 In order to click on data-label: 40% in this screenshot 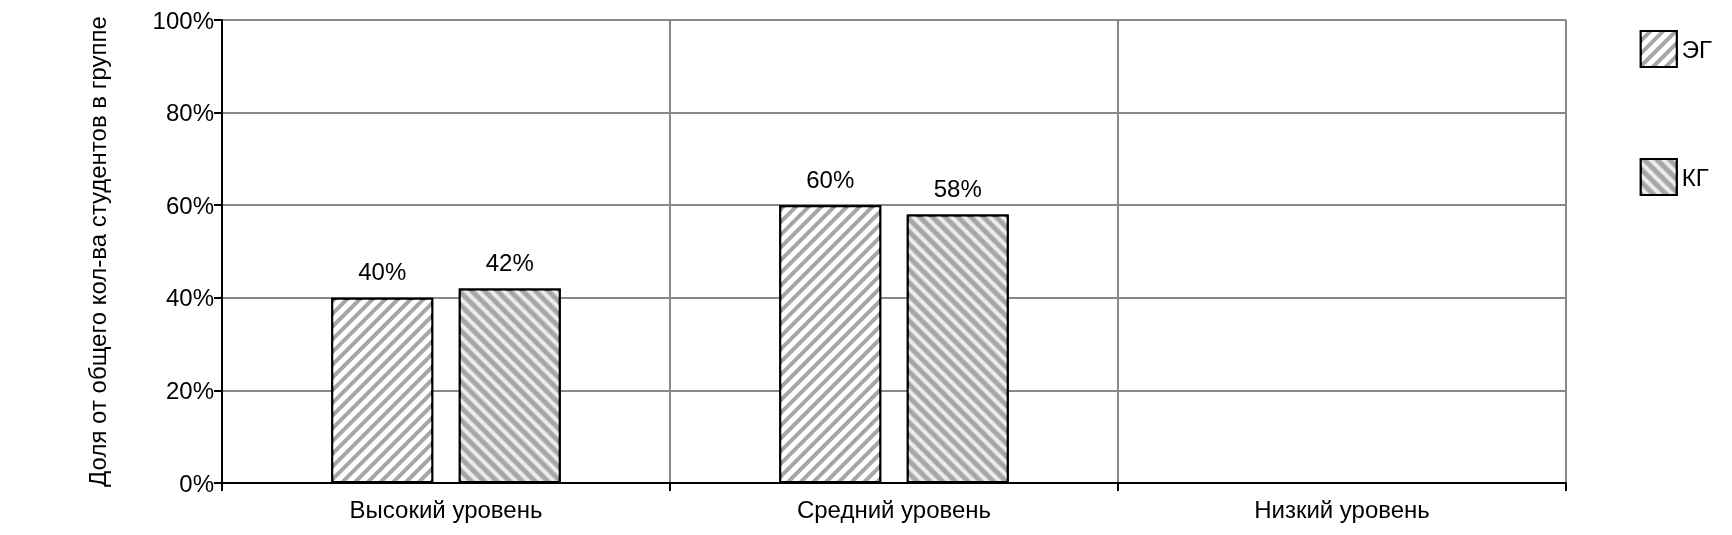, I will do `click(382, 272)`.